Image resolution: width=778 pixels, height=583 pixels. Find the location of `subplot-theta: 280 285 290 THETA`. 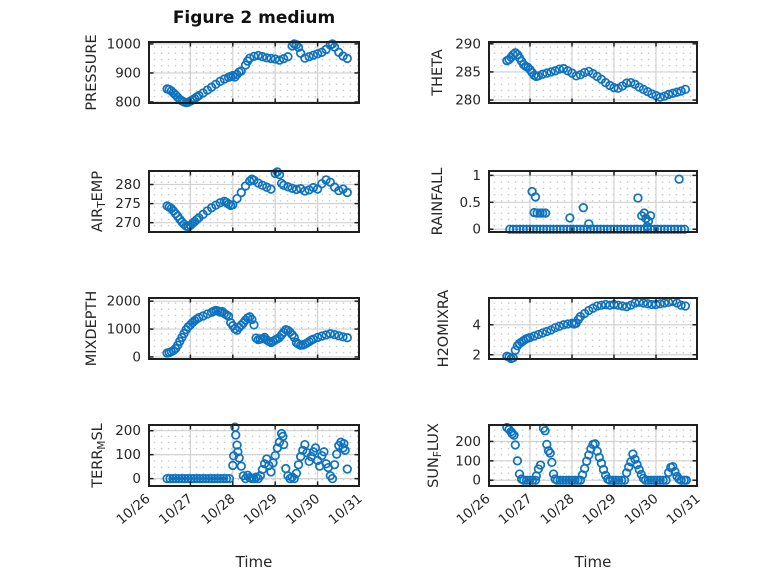

subplot-theta: 280 285 290 THETA is located at coordinates (564, 72).